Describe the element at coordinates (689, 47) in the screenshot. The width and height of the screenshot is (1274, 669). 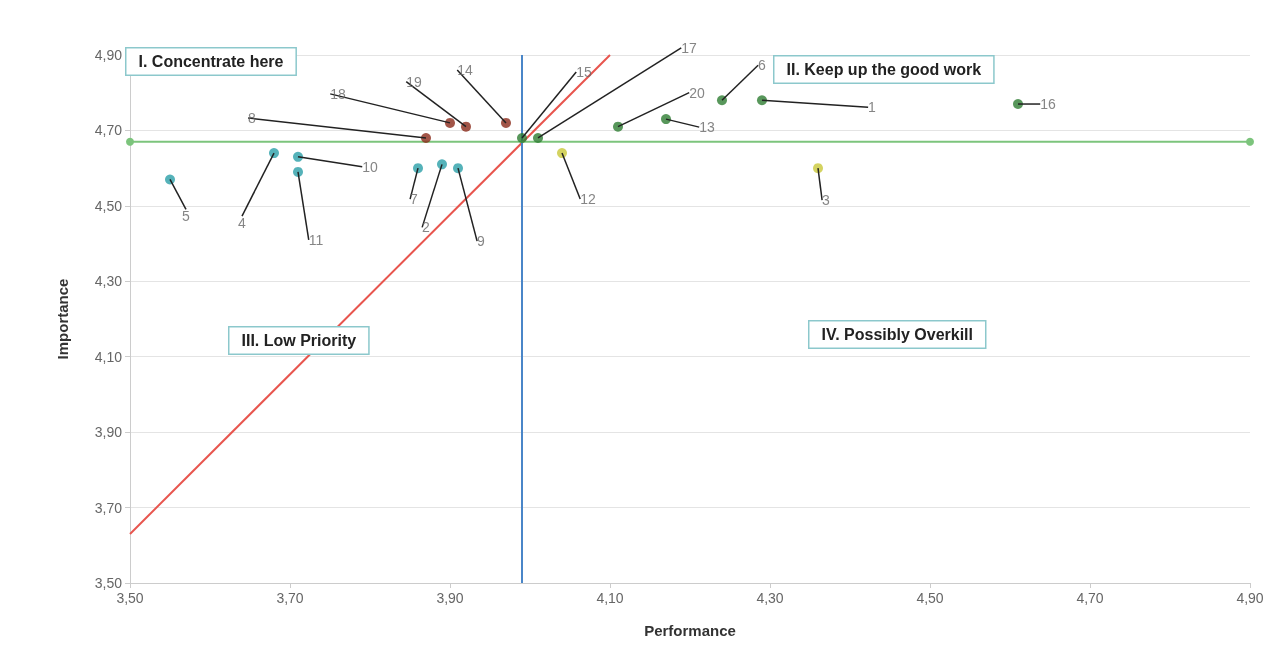
I see `annotation: 17` at that location.